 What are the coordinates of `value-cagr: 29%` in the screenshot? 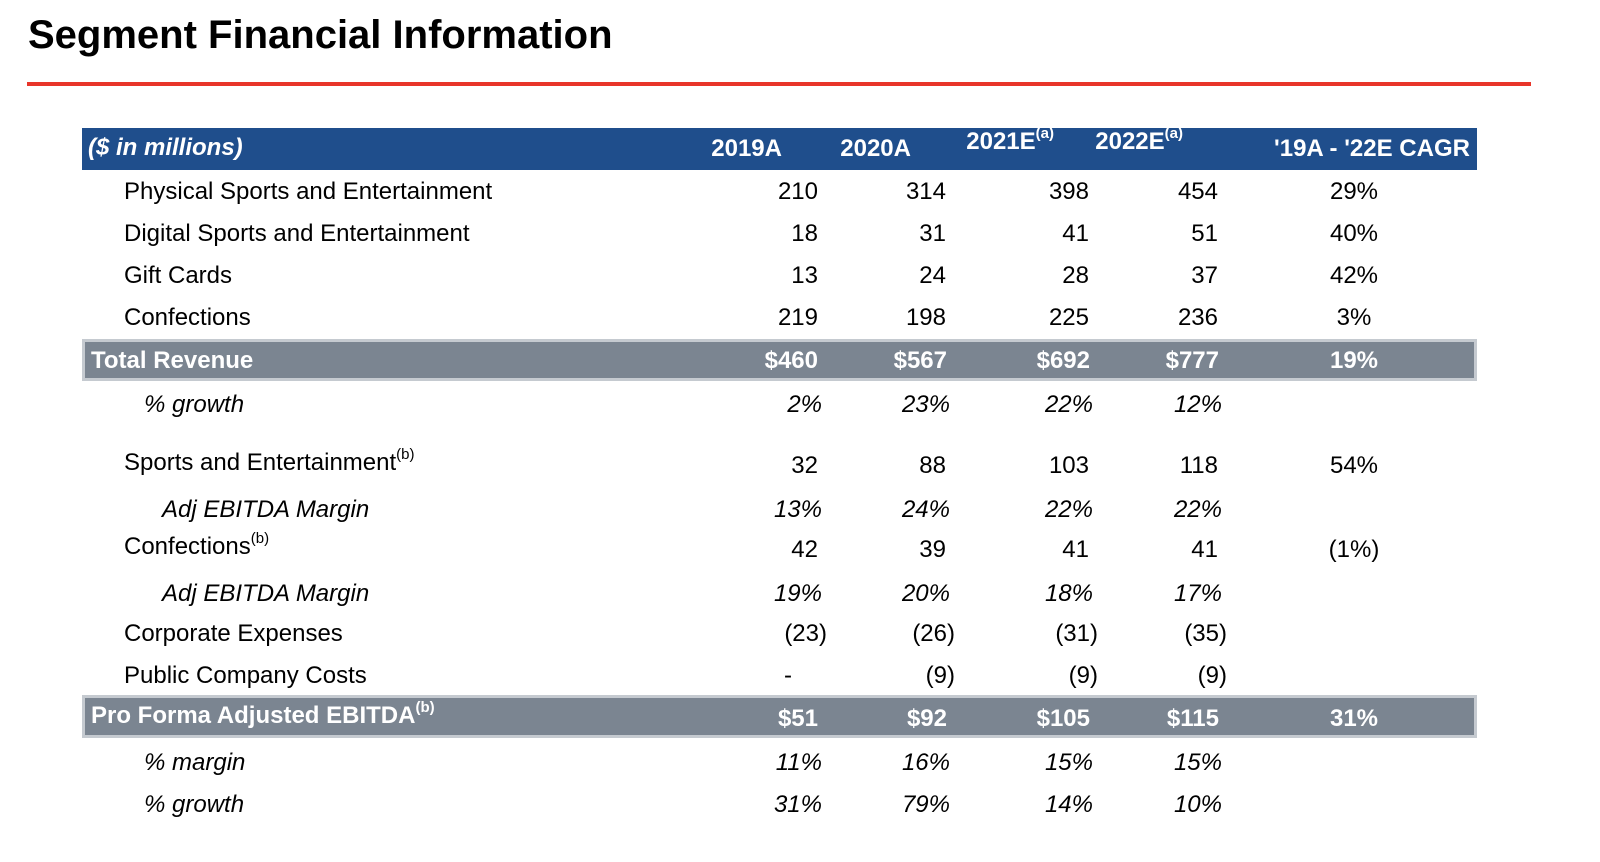 It's located at (1354, 191).